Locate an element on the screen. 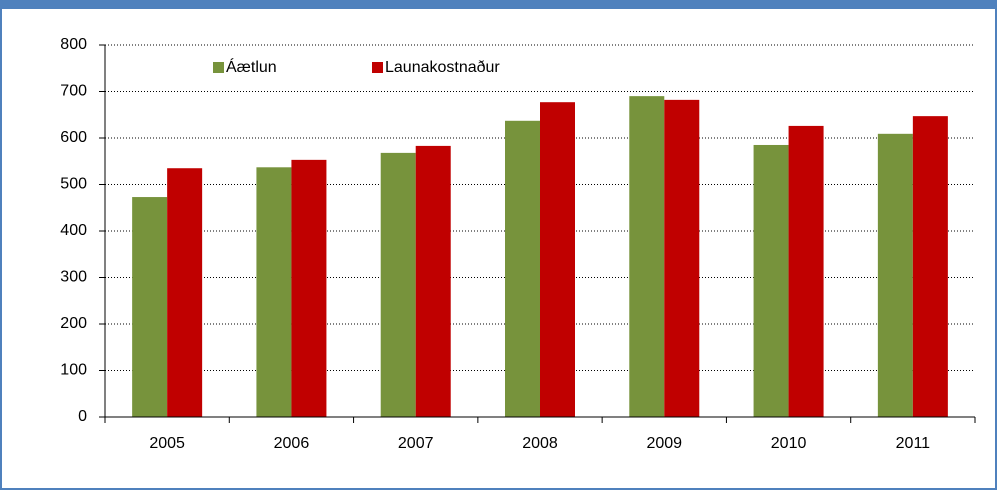  legend-label: Launakostnaður is located at coordinates (442, 67).